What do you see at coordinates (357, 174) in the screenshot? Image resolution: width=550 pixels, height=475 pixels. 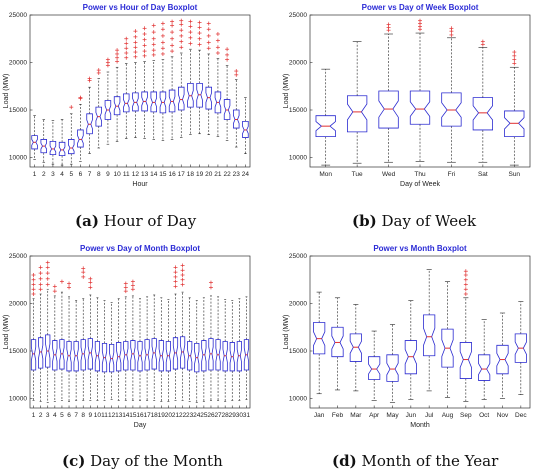 I see `x-tick-label: Tue` at bounding box center [357, 174].